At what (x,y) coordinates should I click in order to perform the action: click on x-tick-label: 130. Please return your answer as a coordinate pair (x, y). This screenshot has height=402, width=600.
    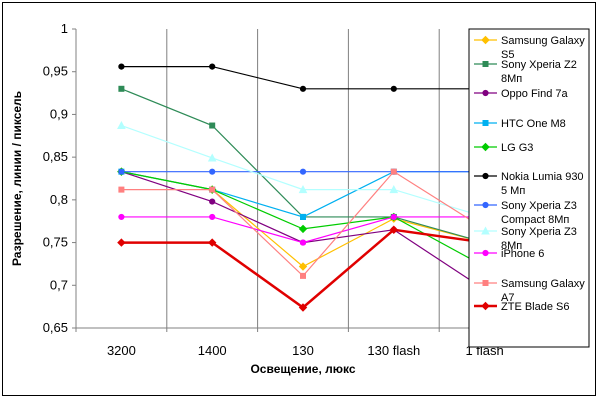
    Looking at the image, I should click on (303, 350).